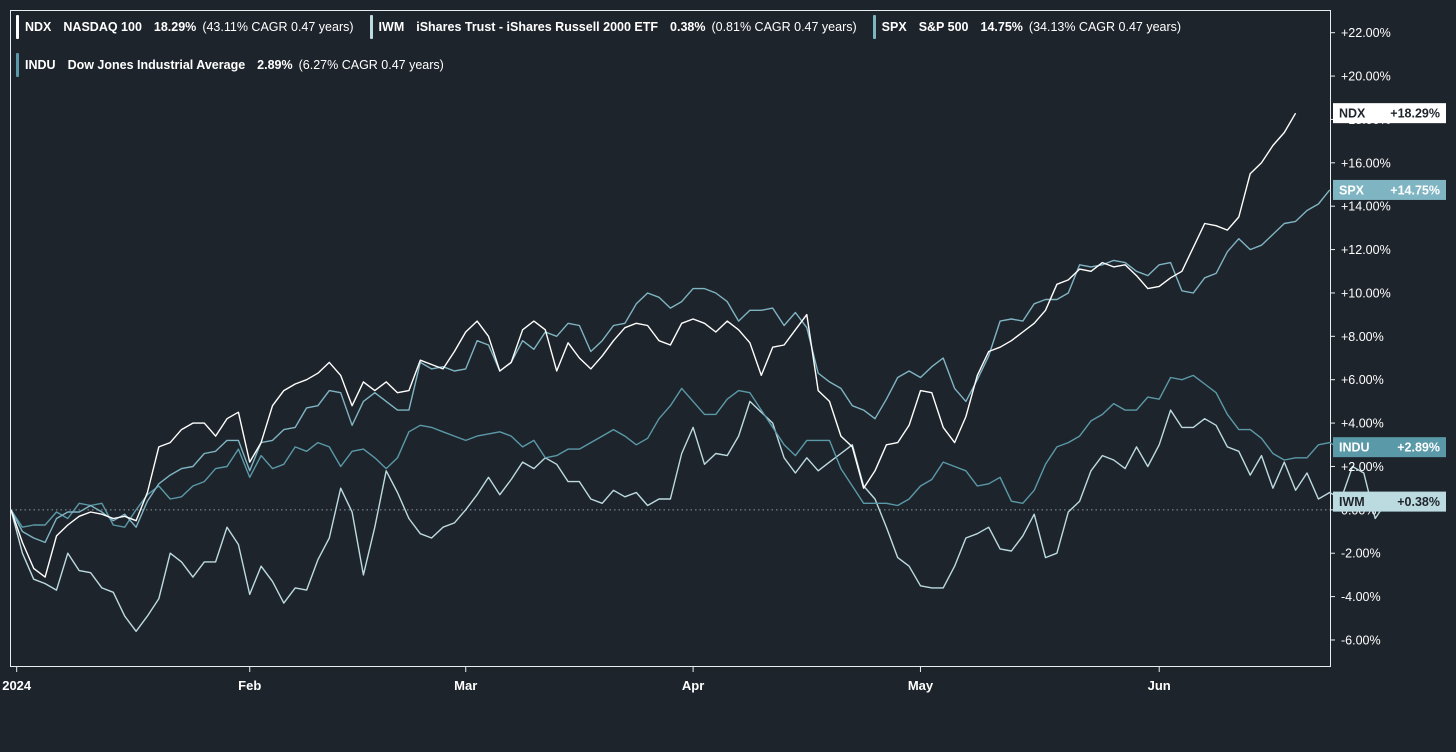  Describe the element at coordinates (1159, 685) in the screenshot. I see `x-tick-label: Jun` at that location.